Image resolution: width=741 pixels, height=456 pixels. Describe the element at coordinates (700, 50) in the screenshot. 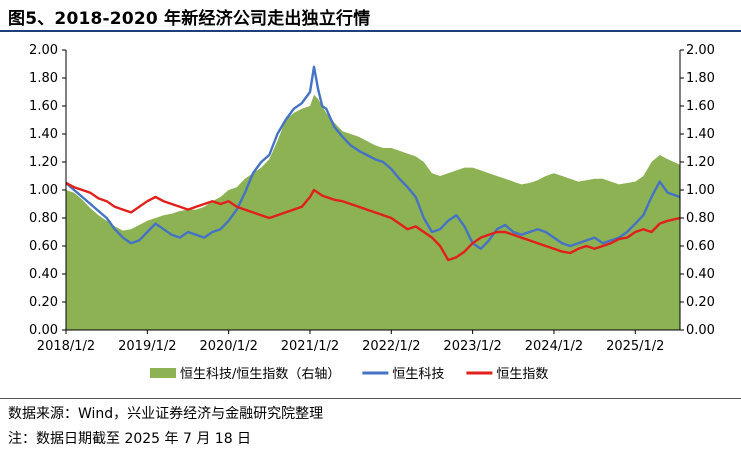

I see `right-tick-label: 2.00` at that location.